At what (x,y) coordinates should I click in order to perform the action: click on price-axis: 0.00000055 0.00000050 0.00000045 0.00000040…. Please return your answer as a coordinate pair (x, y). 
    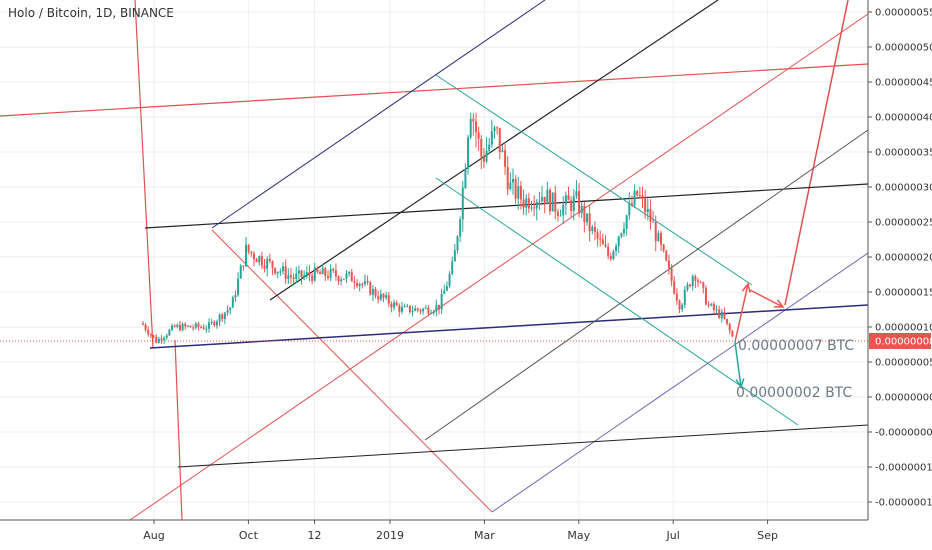
    Looking at the image, I should click on (899, 260).